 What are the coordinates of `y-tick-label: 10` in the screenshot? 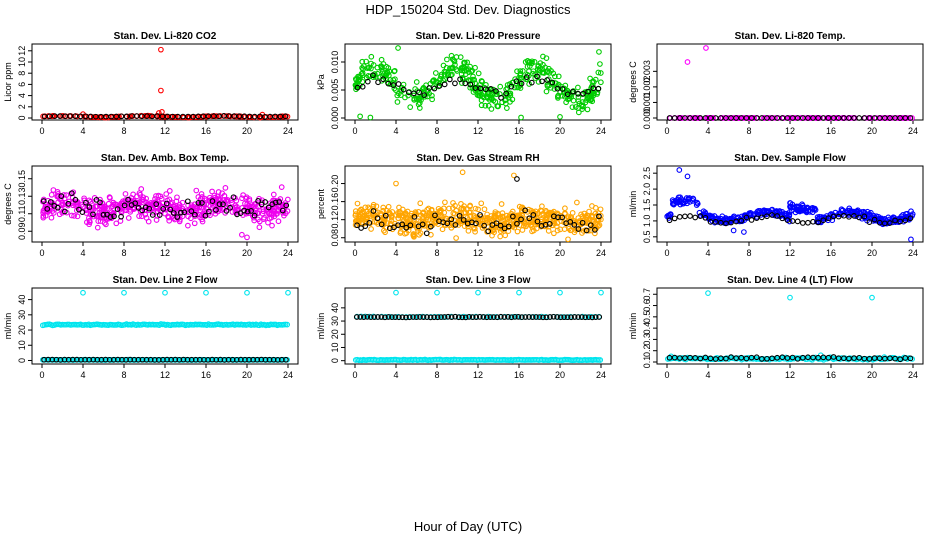 It's located at (22, 345).